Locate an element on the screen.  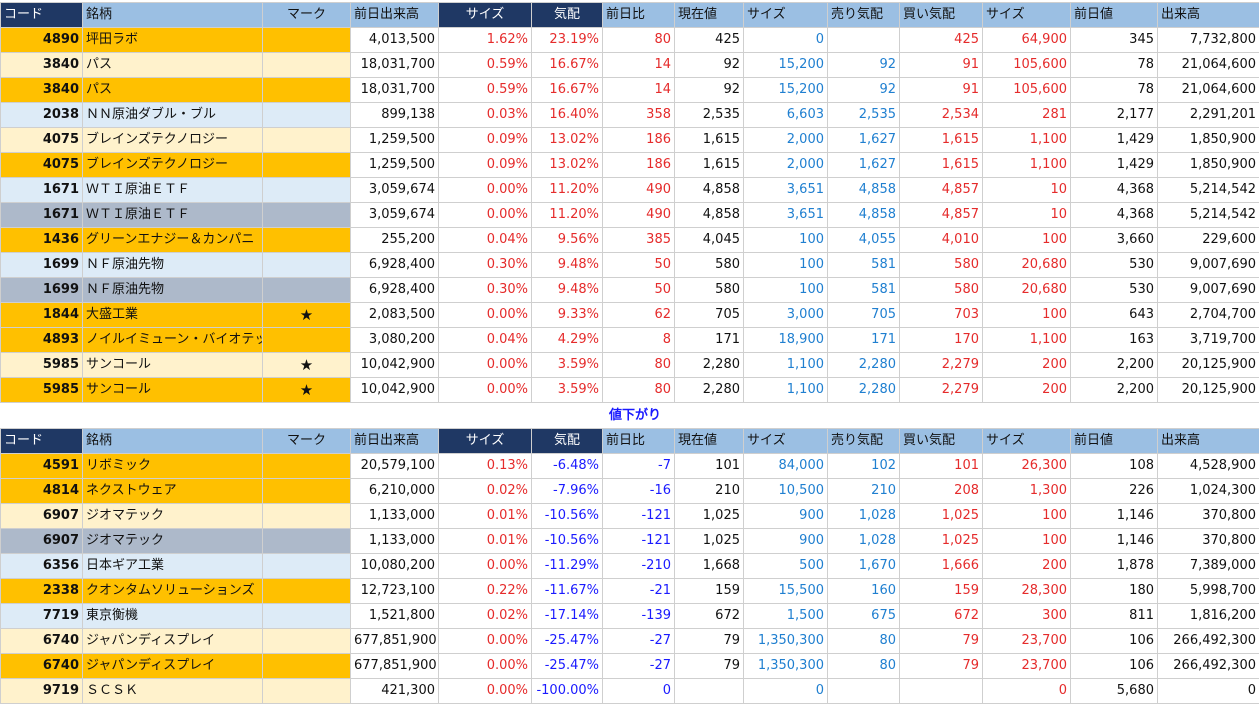
table-row: 9719 ＳＣＳＫ 421,300 0.00% -100.00% 0 0 0 5,680 0 is located at coordinates (629, 691).